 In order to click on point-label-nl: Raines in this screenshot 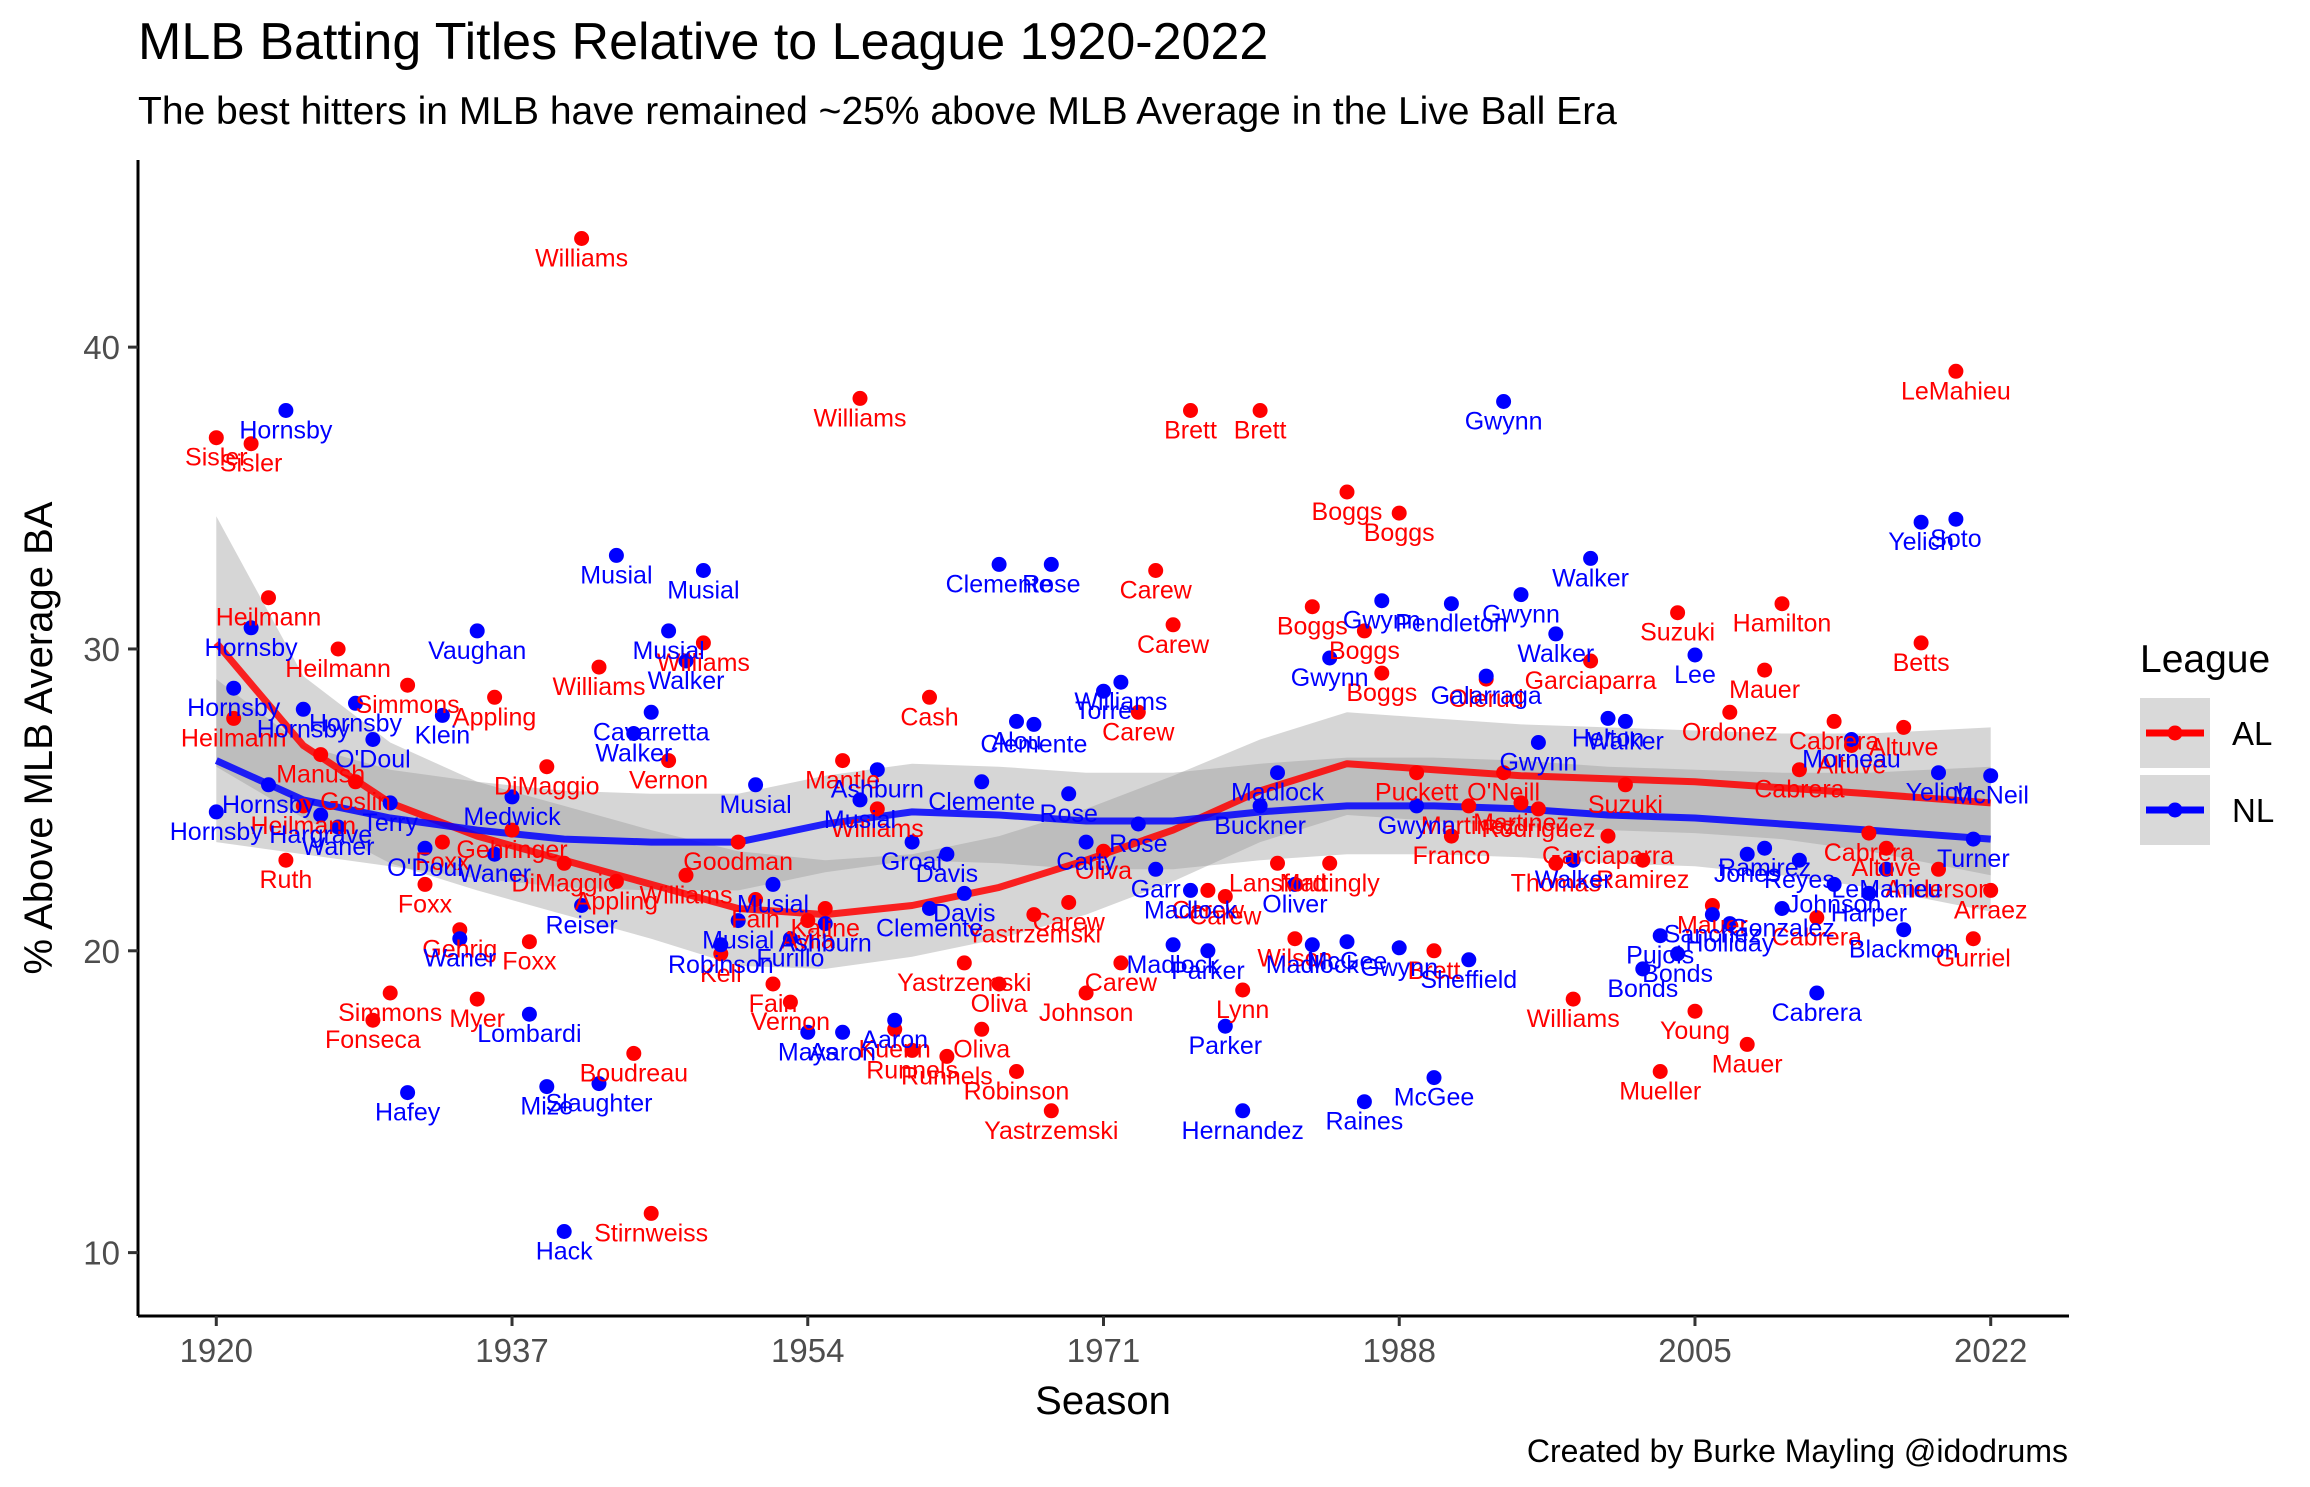, I will do `click(1364, 1122)`.